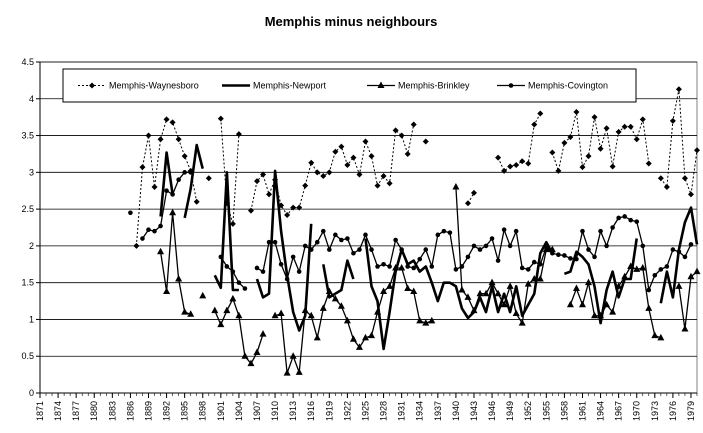 The image size is (703, 433). What do you see at coordinates (31, 319) in the screenshot?
I see `y-tick-label: 1` at bounding box center [31, 319].